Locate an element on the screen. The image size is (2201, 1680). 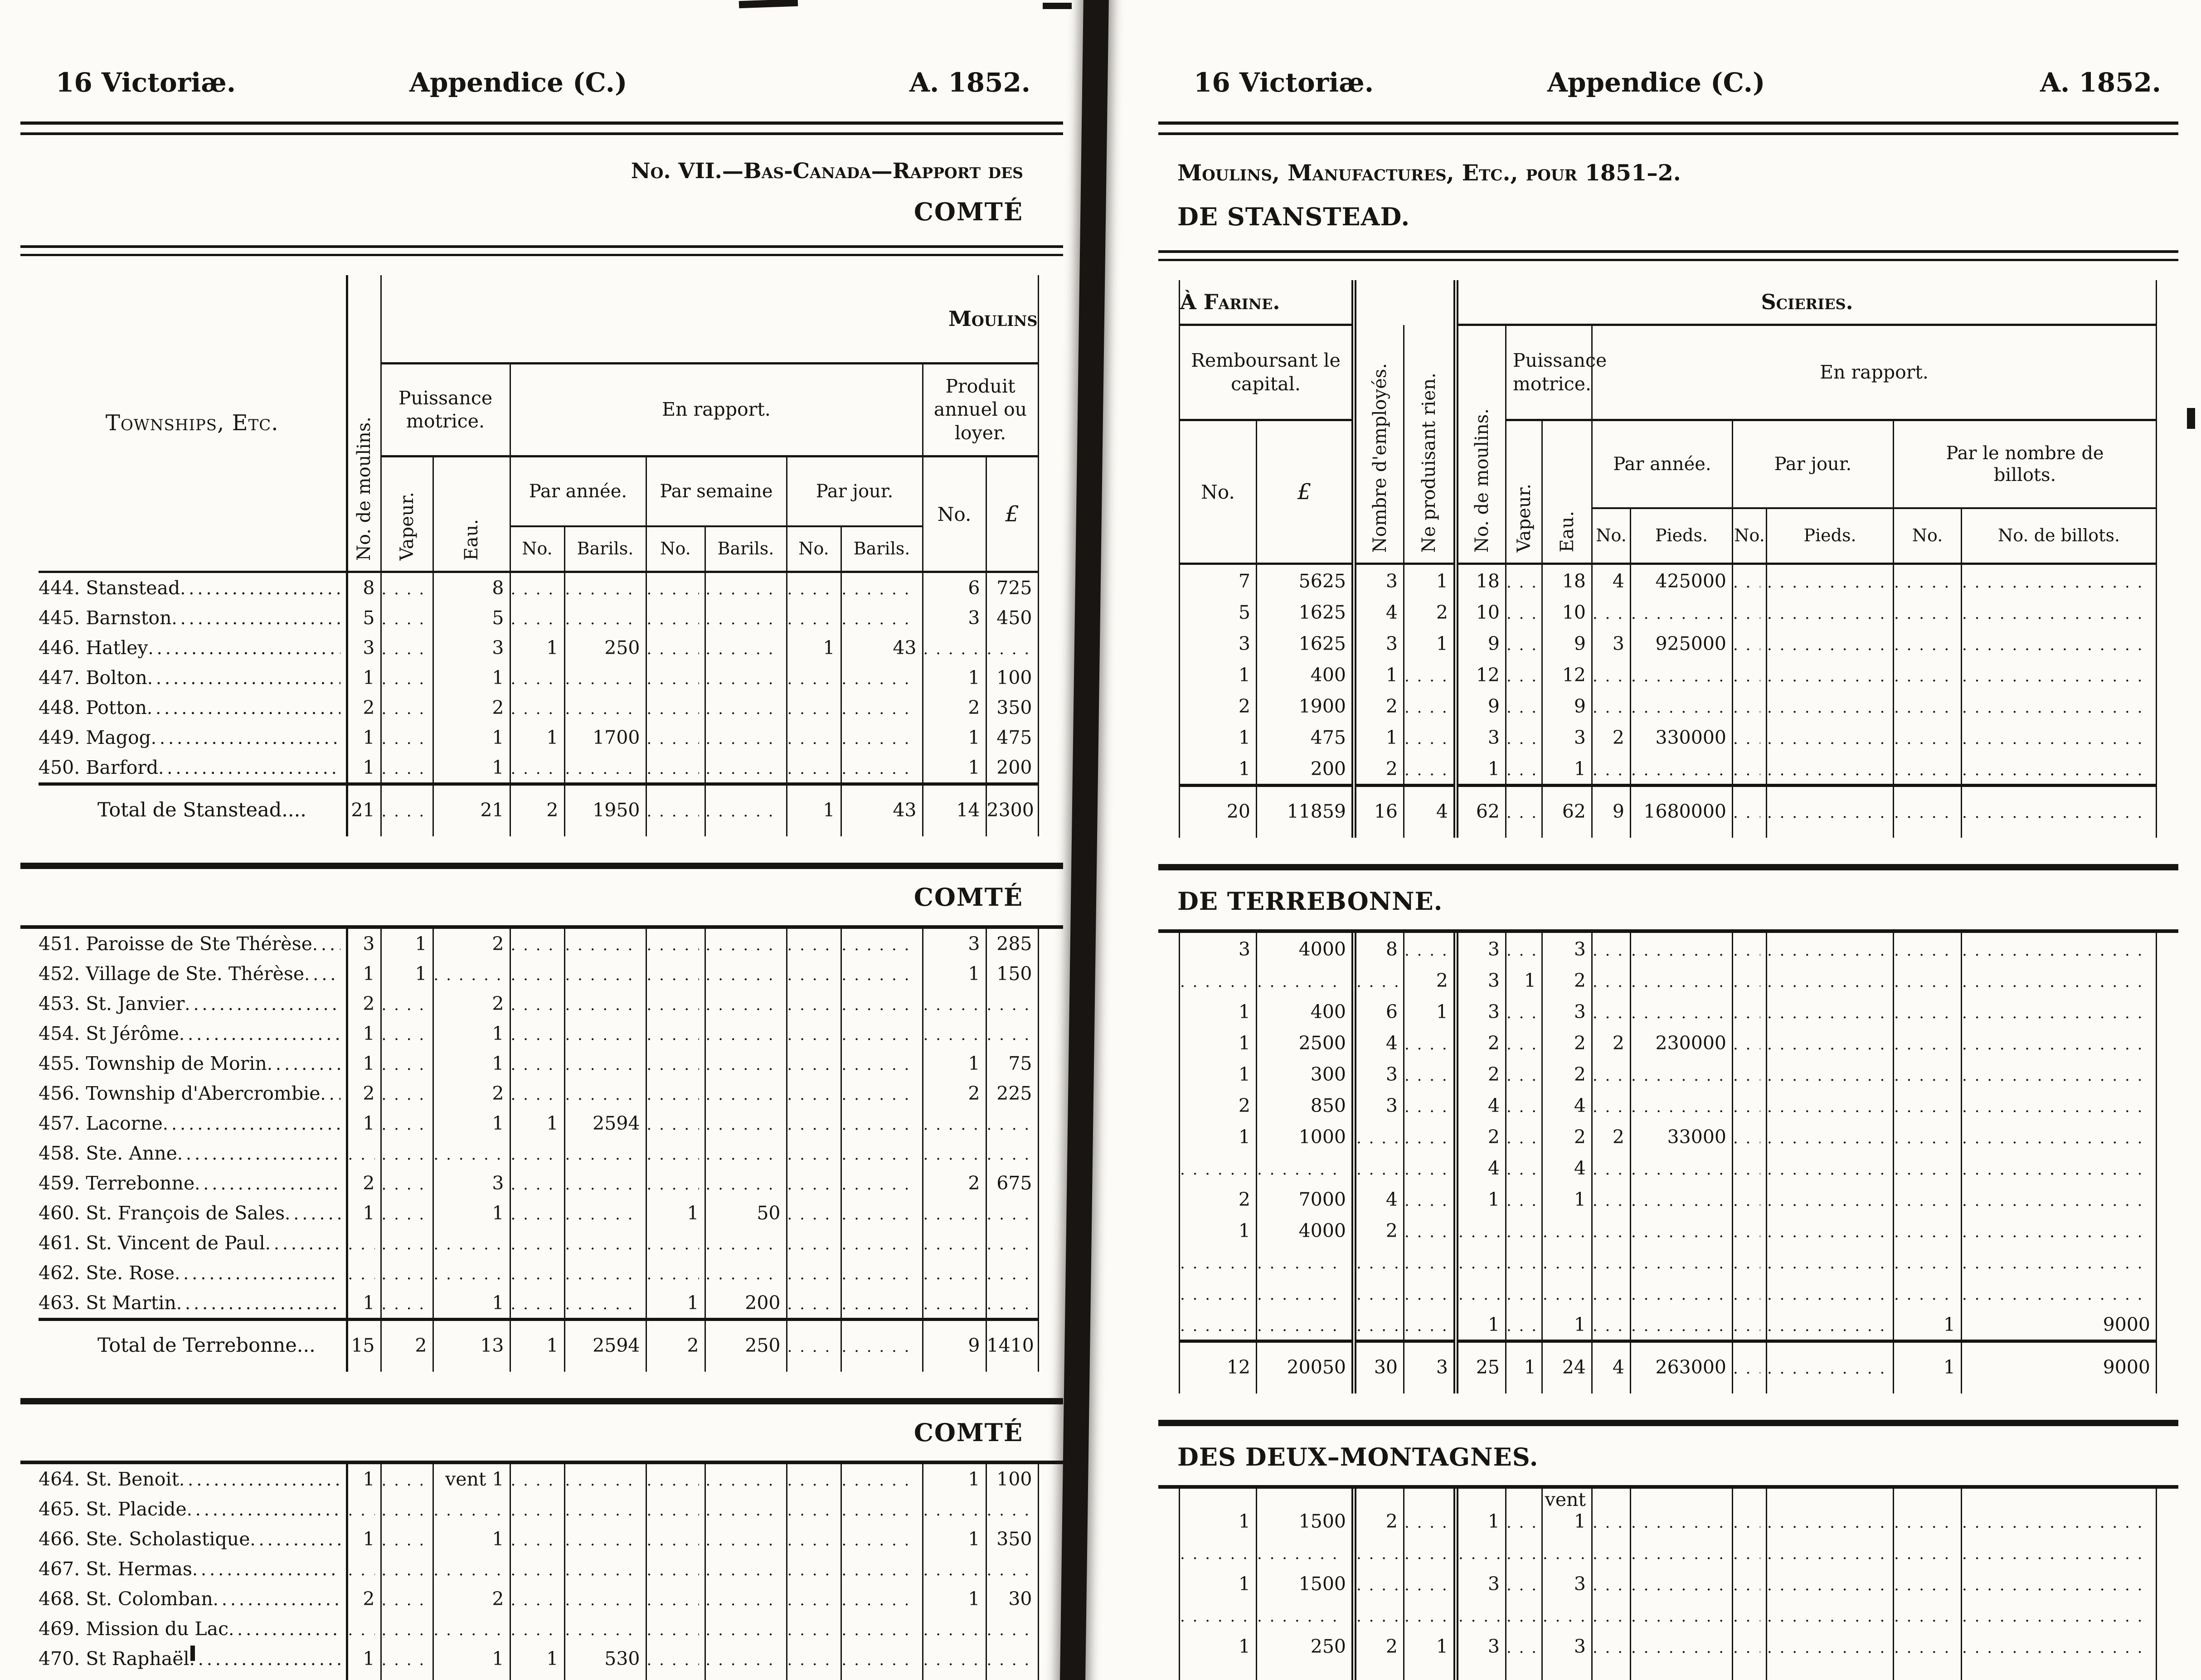
vapeur-column-header: Vapeur. is located at coordinates (406, 514).